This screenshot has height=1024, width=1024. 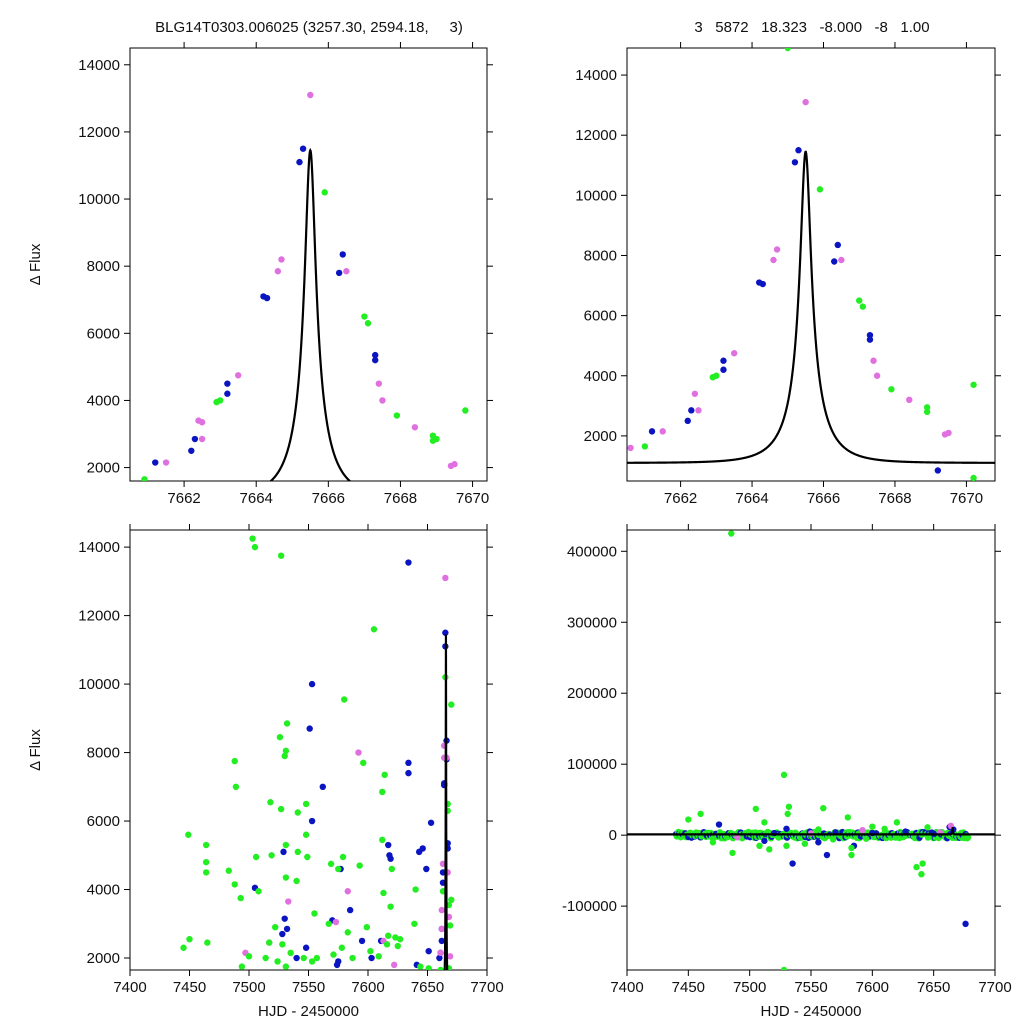 What do you see at coordinates (589, 906) in the screenshot?
I see `y-tick-label: -100000` at bounding box center [589, 906].